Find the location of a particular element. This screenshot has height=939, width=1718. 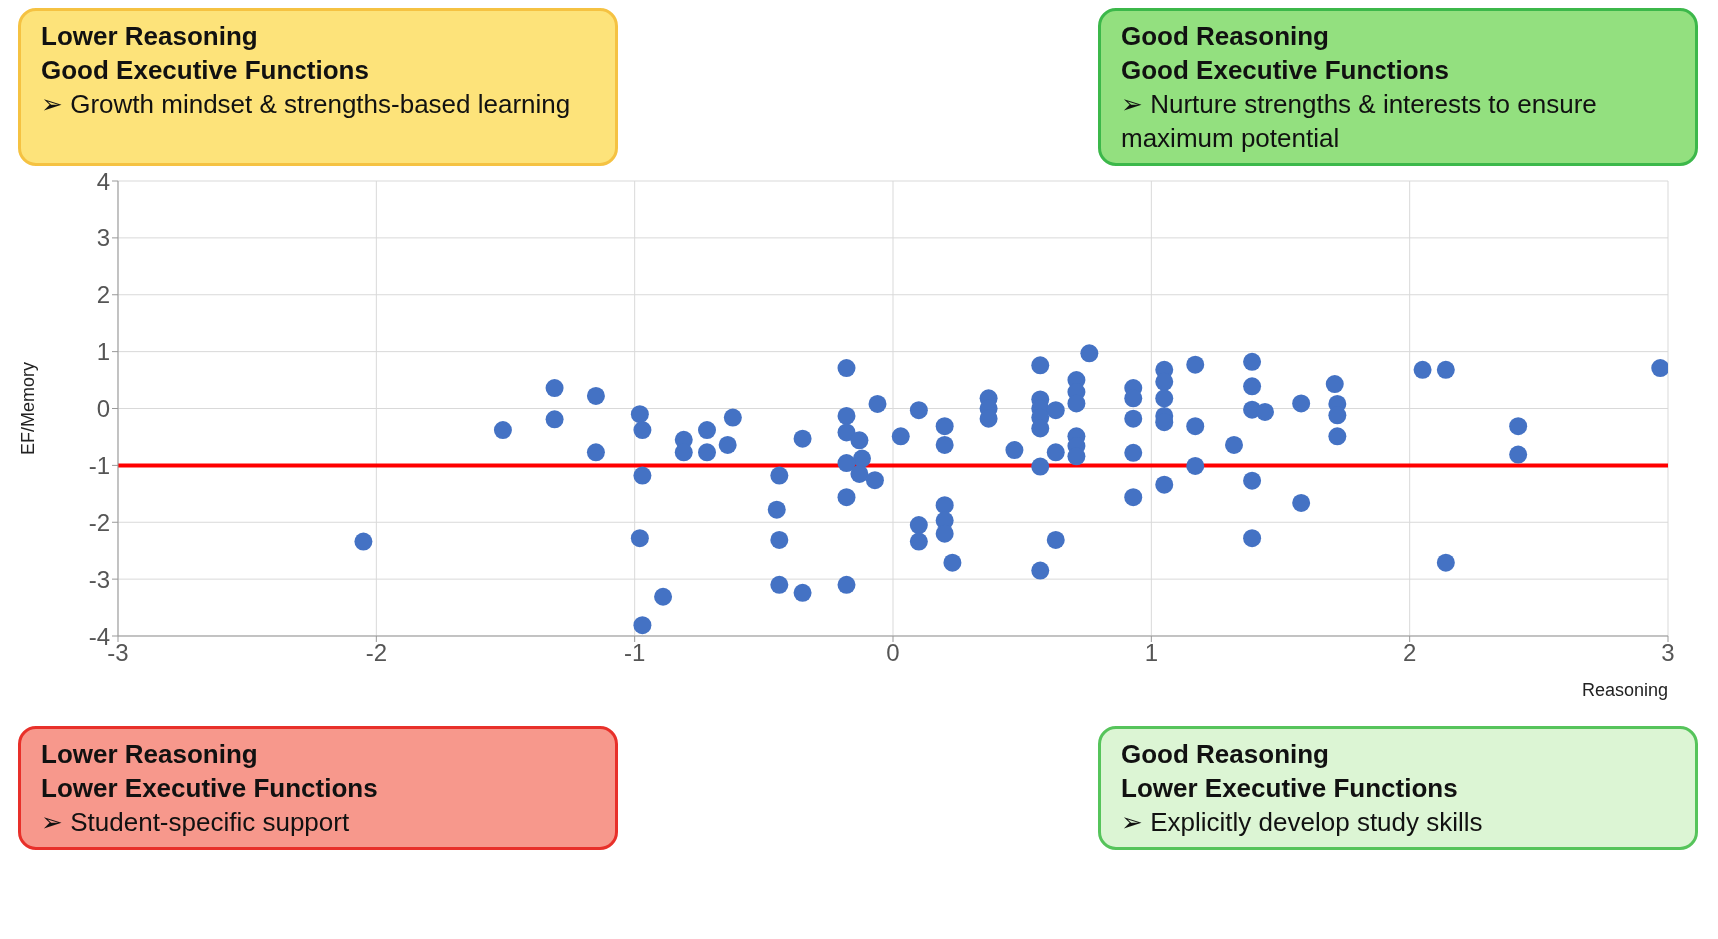

y-tick-label: -1 is located at coordinates (99, 465).